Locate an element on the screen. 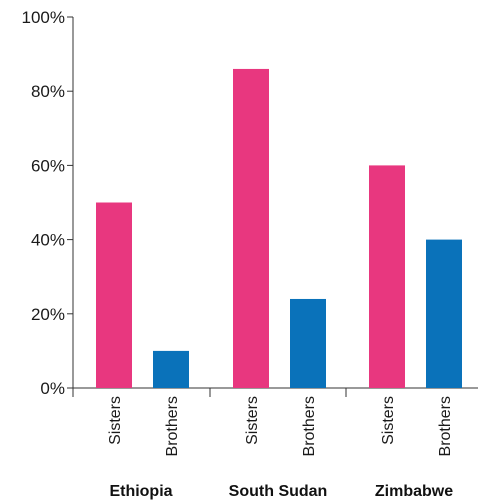  group-label: South Sudan is located at coordinates (278, 491).